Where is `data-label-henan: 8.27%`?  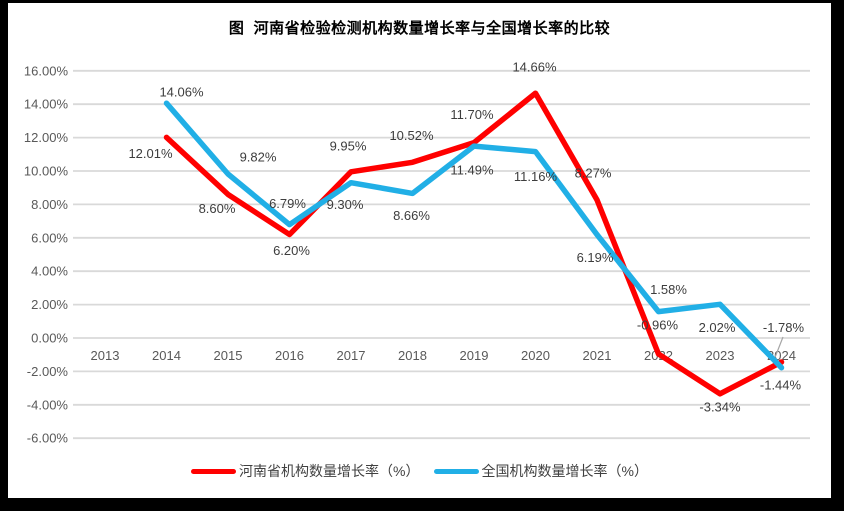
data-label-henan: 8.27% is located at coordinates (593, 172).